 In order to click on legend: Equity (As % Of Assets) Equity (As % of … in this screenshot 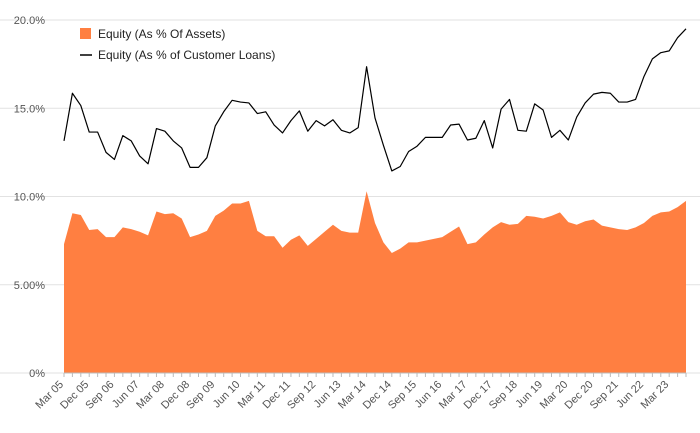, I will do `click(177, 44)`.